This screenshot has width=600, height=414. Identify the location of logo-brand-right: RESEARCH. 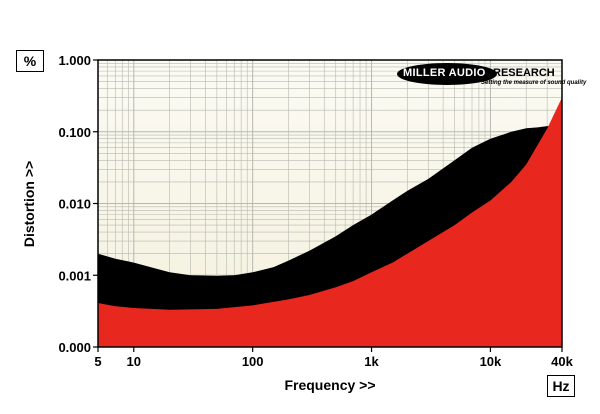
(524, 73).